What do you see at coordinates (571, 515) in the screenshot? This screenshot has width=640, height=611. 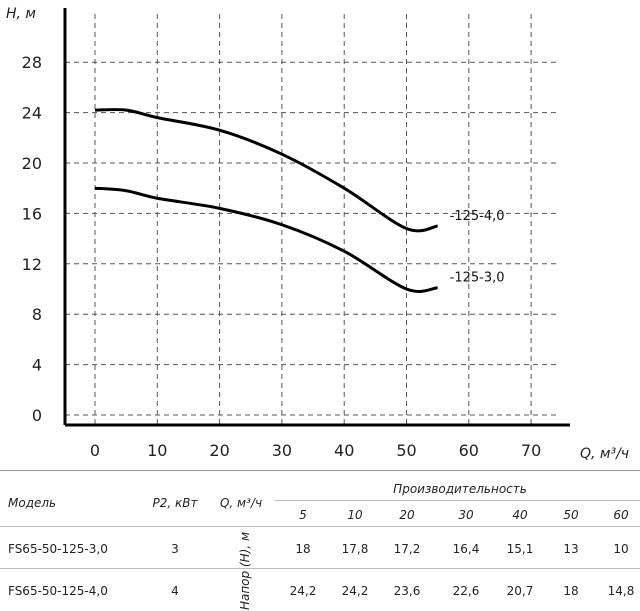 I see `flow-value-header: 50` at bounding box center [571, 515].